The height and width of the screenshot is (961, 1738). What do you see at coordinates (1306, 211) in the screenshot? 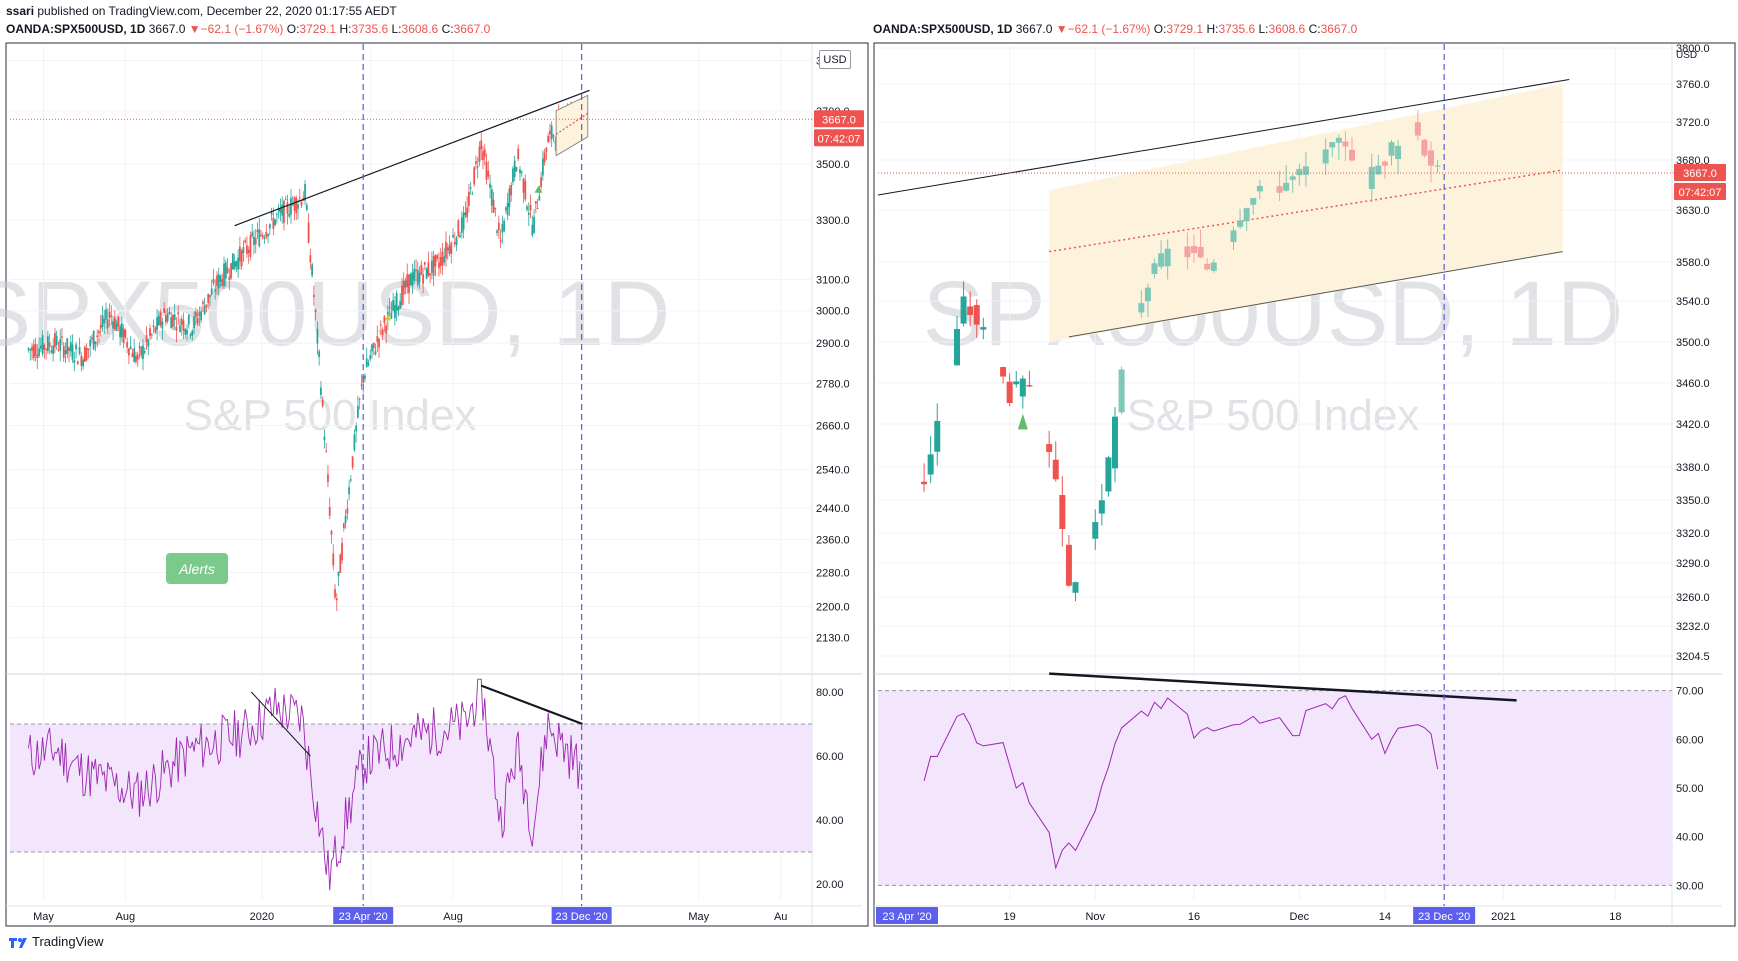
I see `right-channel-midline` at bounding box center [1306, 211].